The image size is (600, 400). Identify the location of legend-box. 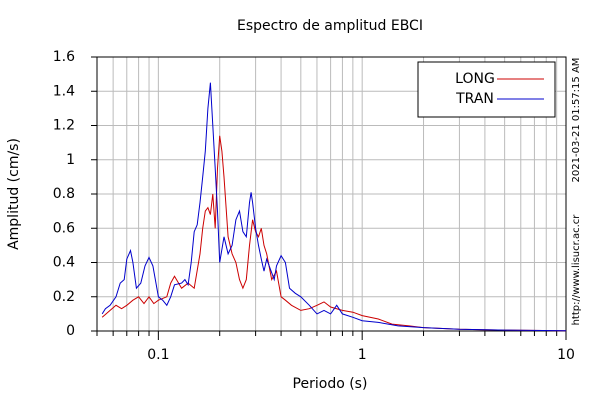
(486, 89).